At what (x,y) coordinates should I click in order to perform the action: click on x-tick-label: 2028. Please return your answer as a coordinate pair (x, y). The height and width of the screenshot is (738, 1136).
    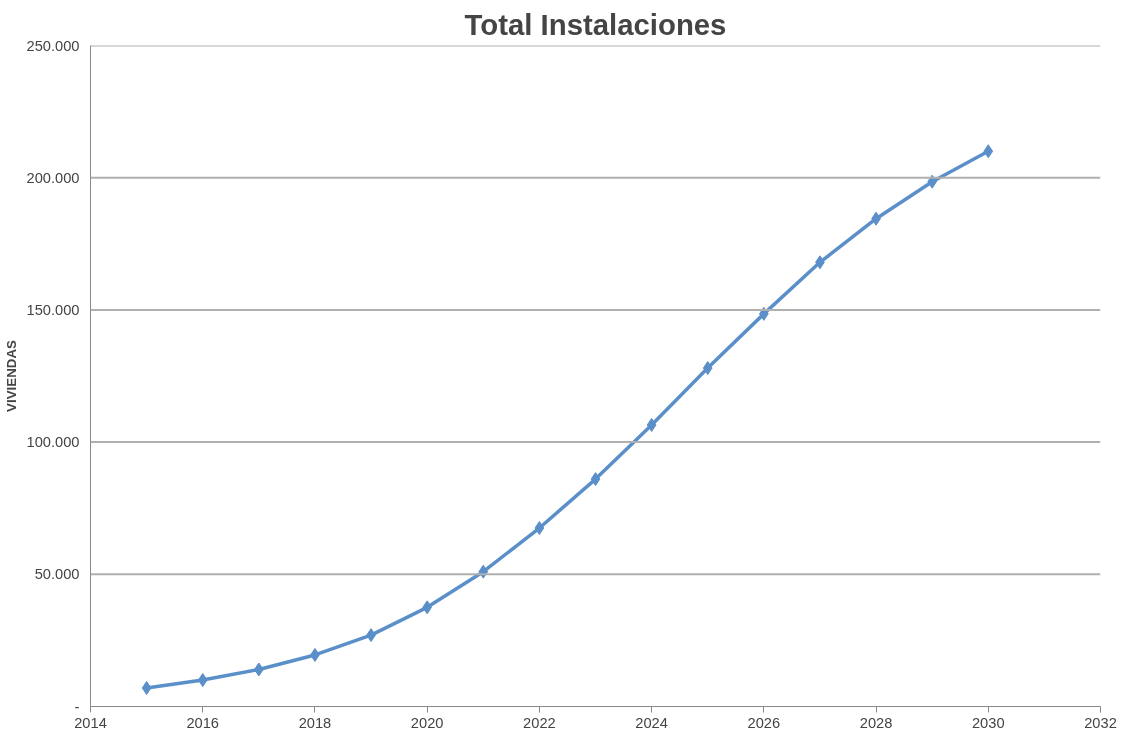
    Looking at the image, I should click on (876, 722).